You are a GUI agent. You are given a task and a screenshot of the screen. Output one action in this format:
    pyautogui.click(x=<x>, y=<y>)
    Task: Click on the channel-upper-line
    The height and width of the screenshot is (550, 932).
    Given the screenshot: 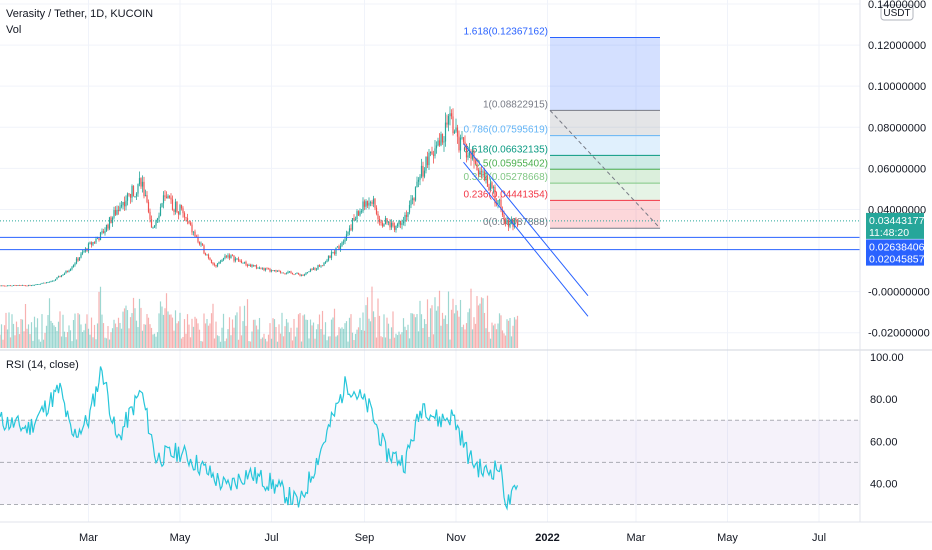 What is the action you would take?
    pyautogui.click(x=526, y=220)
    